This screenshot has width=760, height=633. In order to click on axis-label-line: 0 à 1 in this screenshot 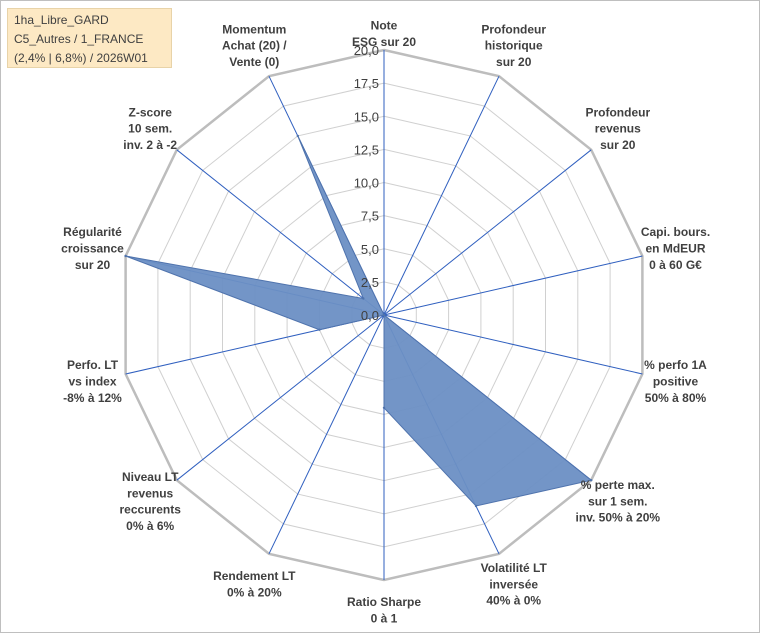, I will do `click(384, 618)`.